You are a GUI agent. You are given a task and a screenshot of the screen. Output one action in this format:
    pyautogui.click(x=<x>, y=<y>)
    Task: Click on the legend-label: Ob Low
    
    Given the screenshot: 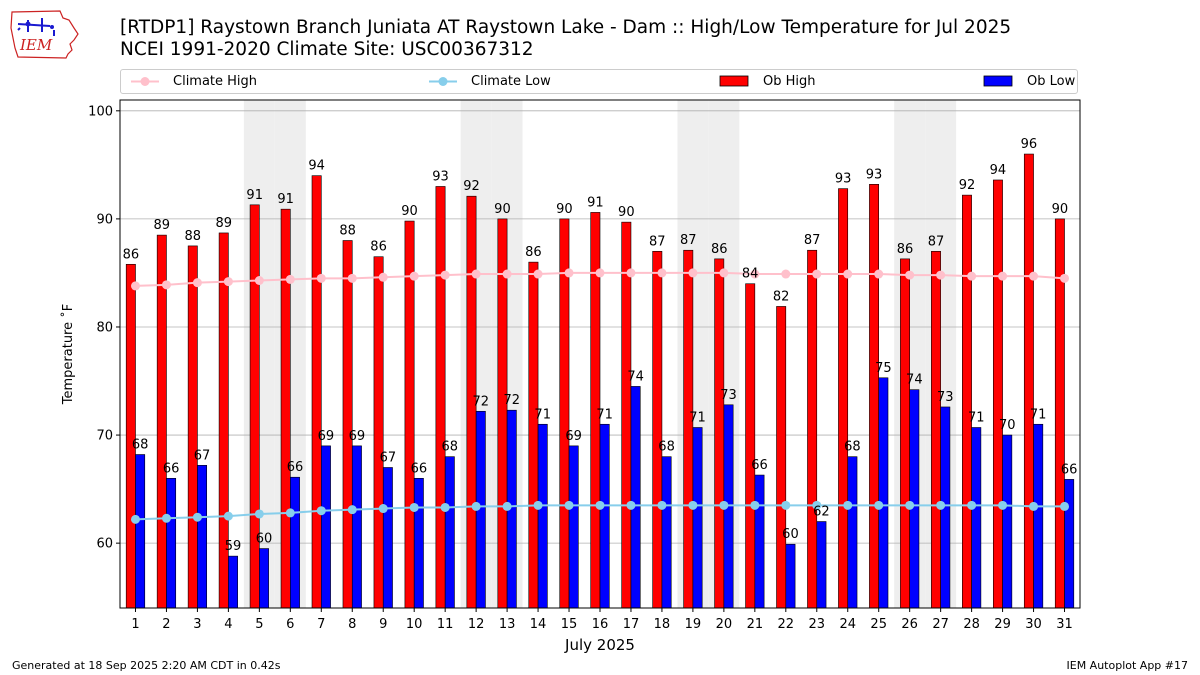 What is the action you would take?
    pyautogui.click(x=1051, y=81)
    